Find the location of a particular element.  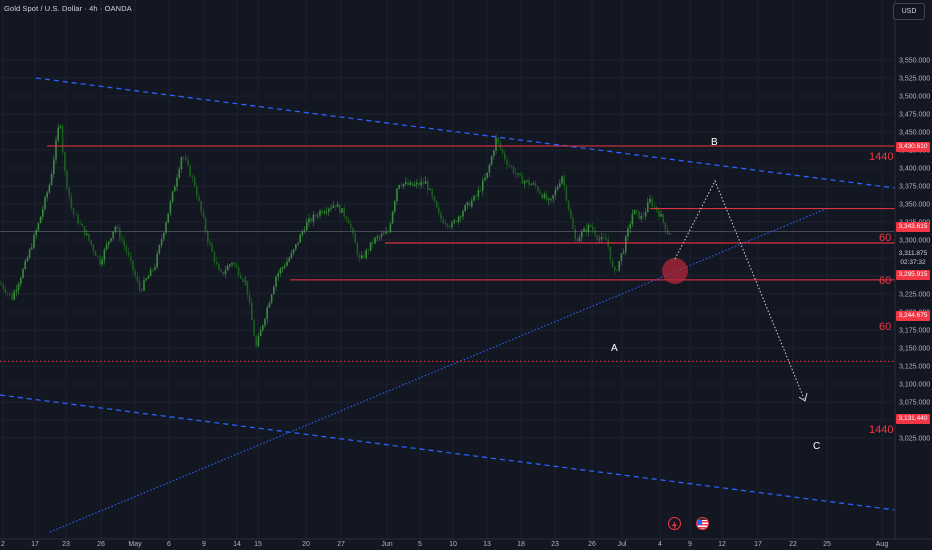

target-zone-marker is located at coordinates (675, 271).